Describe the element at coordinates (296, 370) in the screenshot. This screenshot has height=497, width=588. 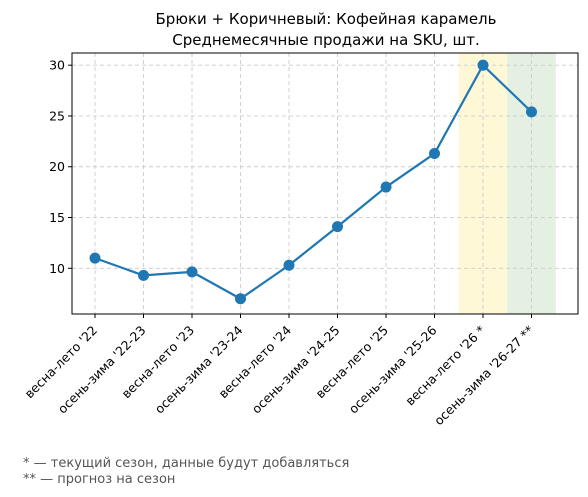
I see `x-tick-label-5: осень-зима '24-25` at that location.